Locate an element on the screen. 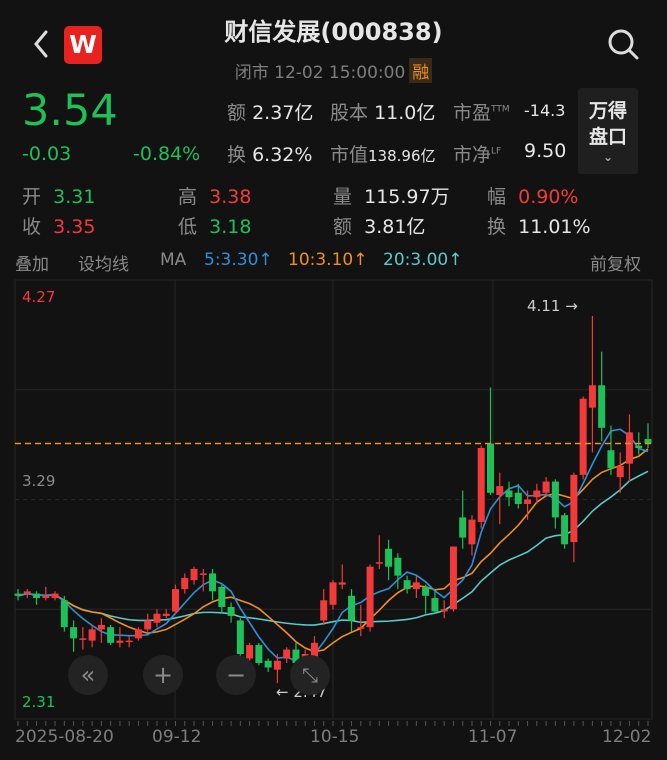  search-button is located at coordinates (623, 44).